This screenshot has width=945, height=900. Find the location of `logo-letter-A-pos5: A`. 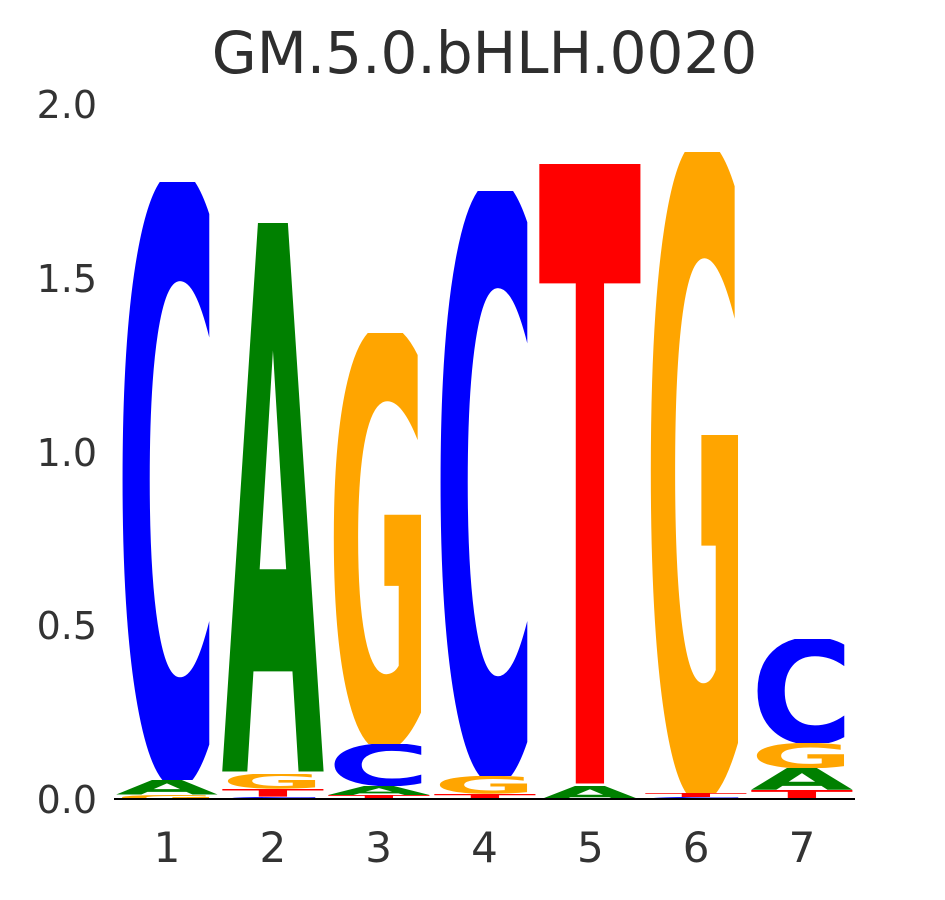

logo-letter-A-pos5: A is located at coordinates (590, 793).